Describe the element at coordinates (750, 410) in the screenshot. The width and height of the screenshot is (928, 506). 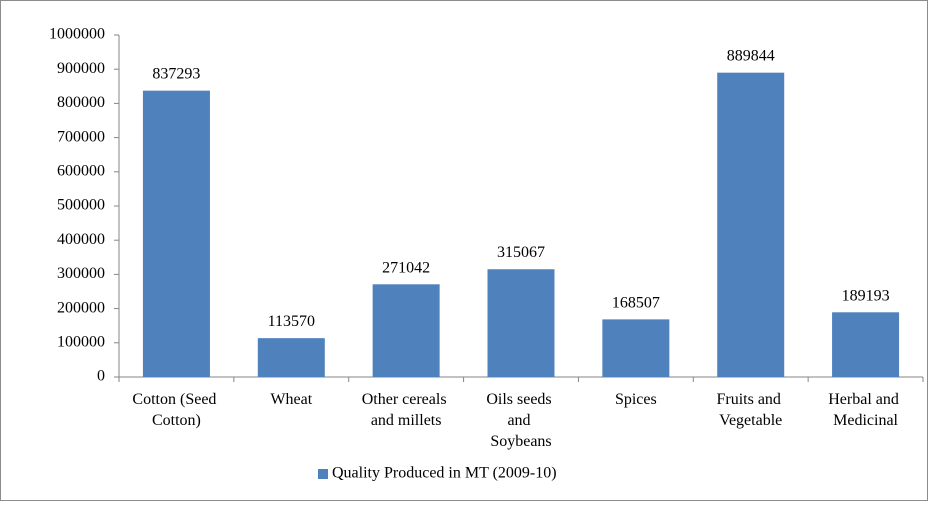
I see `x-tick-label: Fruits and Vegetable` at that location.